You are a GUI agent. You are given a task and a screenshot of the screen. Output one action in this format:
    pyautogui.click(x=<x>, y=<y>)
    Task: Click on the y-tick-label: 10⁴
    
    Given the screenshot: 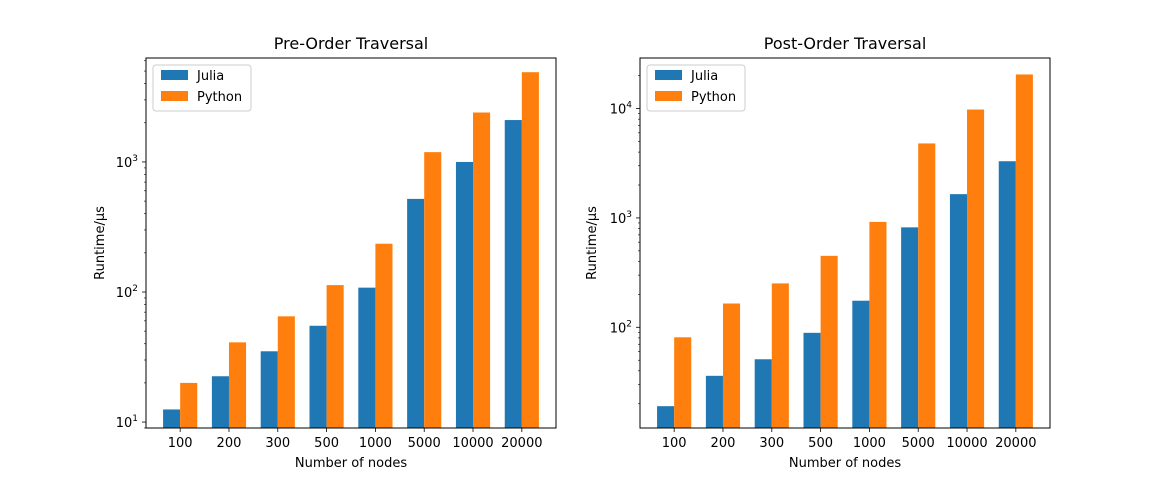 What is the action you would take?
    pyautogui.click(x=621, y=109)
    